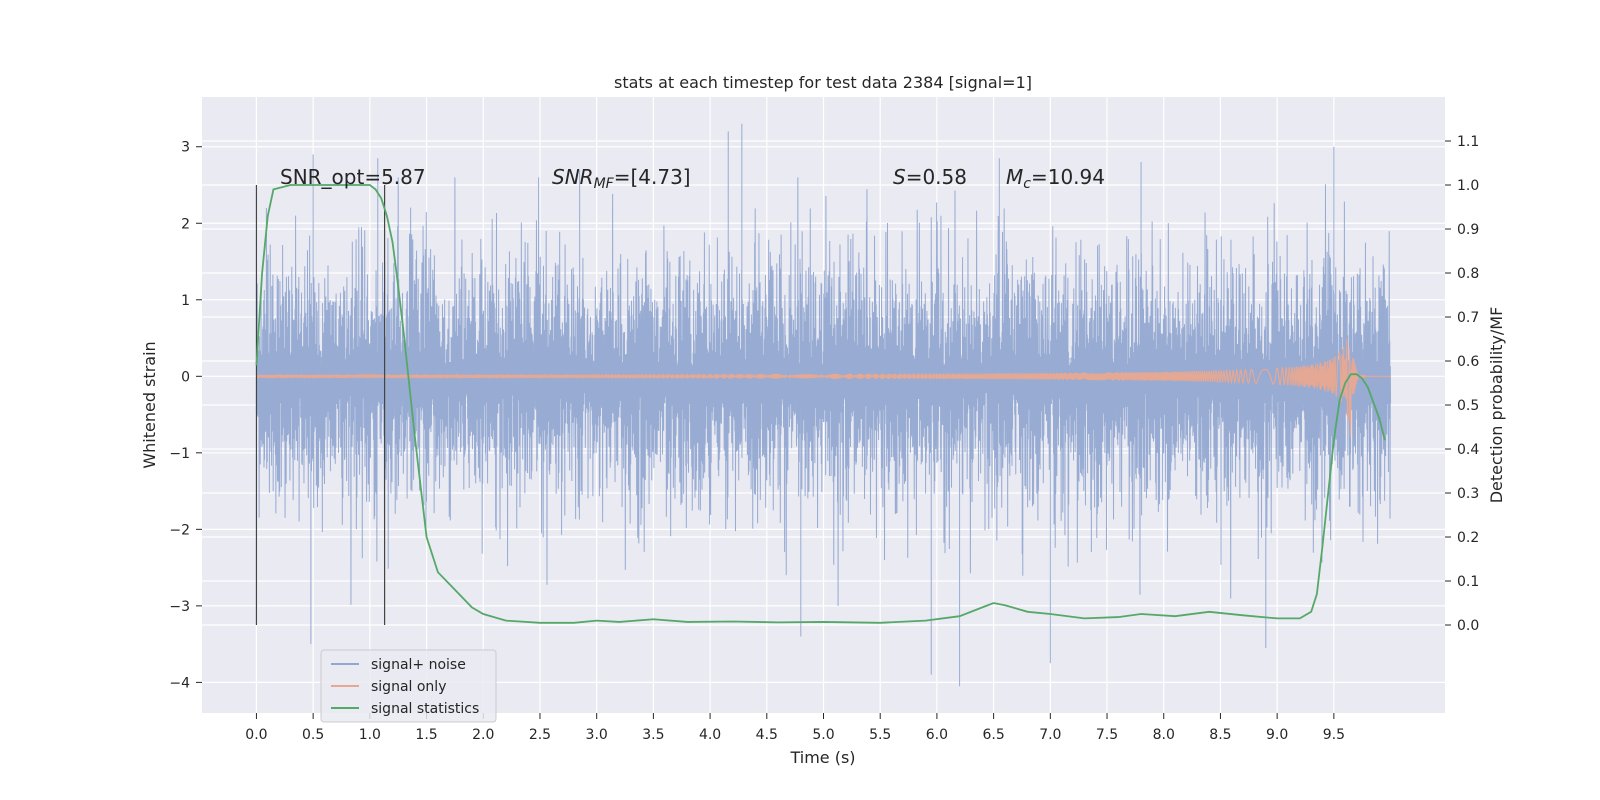 The width and height of the screenshot is (1600, 800). Describe the element at coordinates (937, 735) in the screenshot. I see `x-tick-label: 6.0` at that location.